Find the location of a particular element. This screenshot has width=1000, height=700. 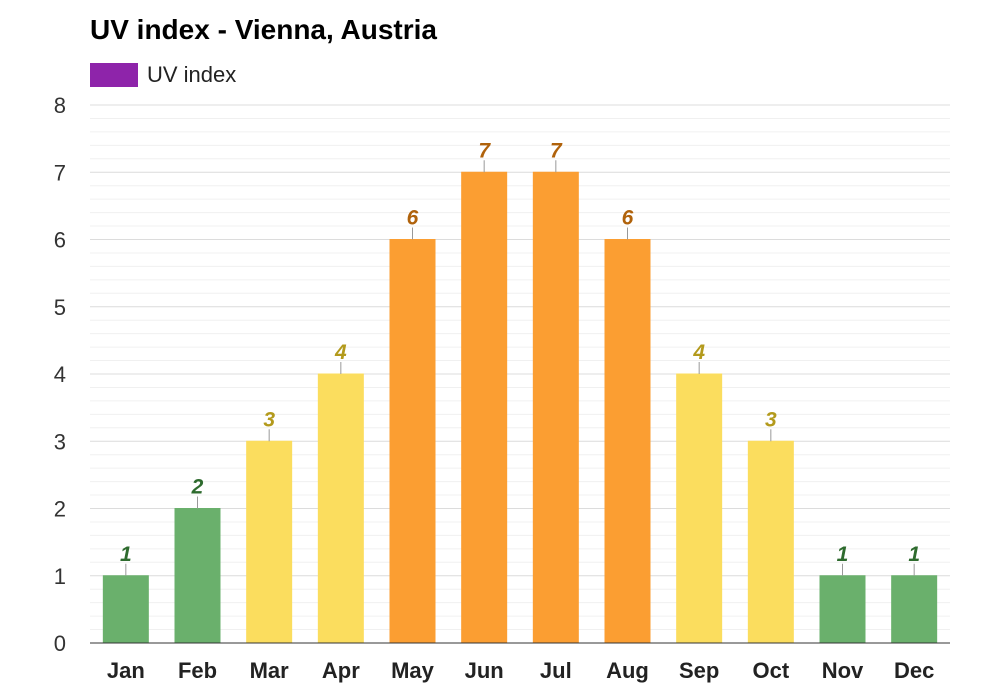

y-tick-label: 0 is located at coordinates (60, 643).